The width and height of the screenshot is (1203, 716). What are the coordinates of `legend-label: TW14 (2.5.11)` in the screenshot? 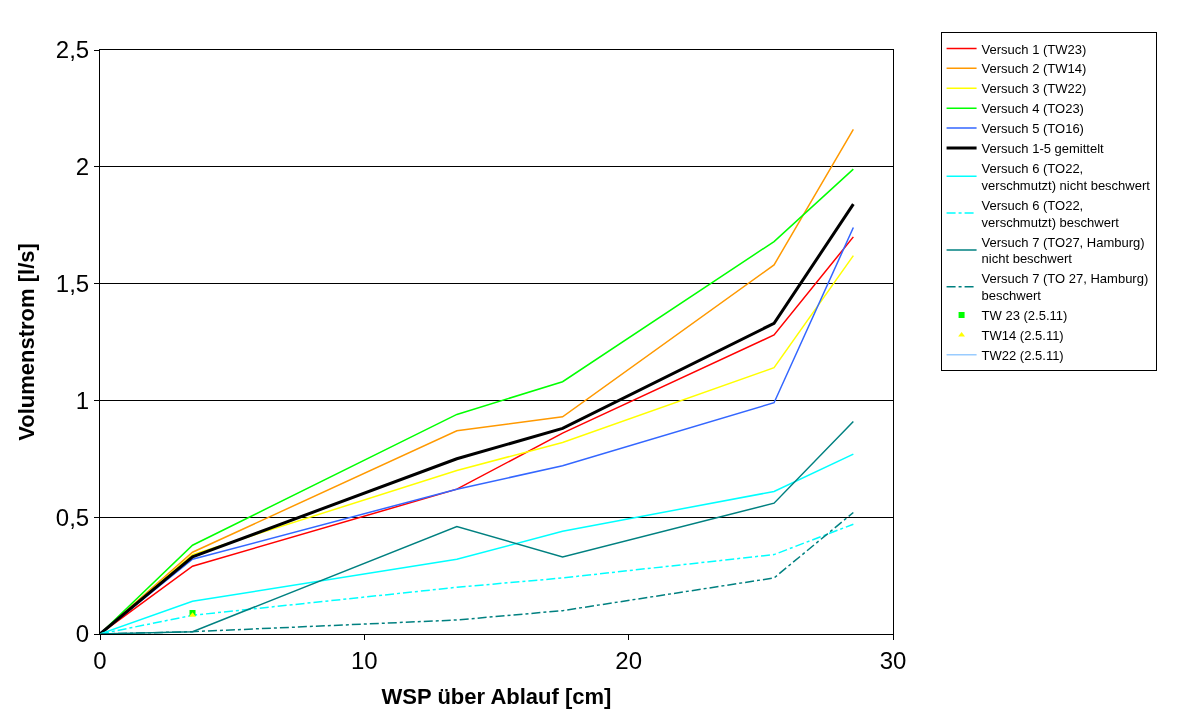 It's located at (1022, 335).